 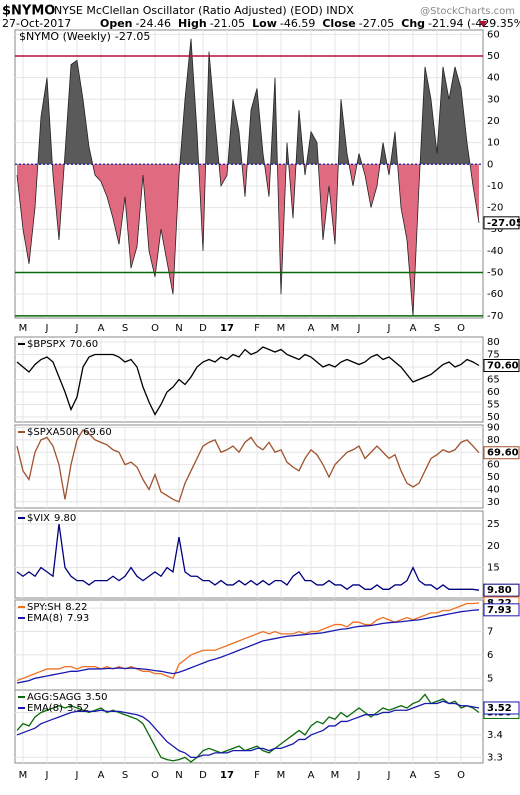 I want to click on y-tick-label: -20, so click(x=495, y=208).